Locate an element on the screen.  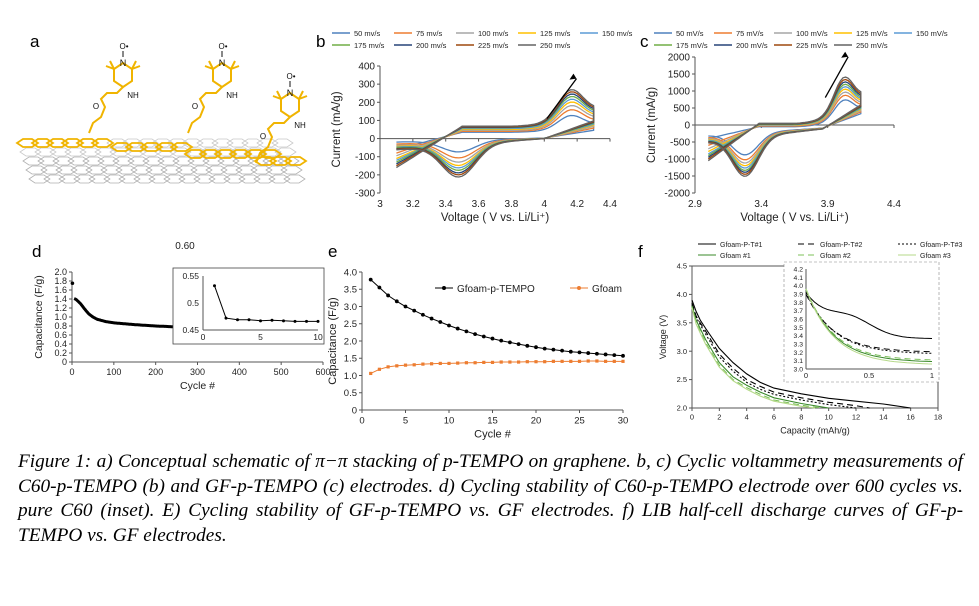
x-tick-label: 6 is located at coordinates (774, 417).